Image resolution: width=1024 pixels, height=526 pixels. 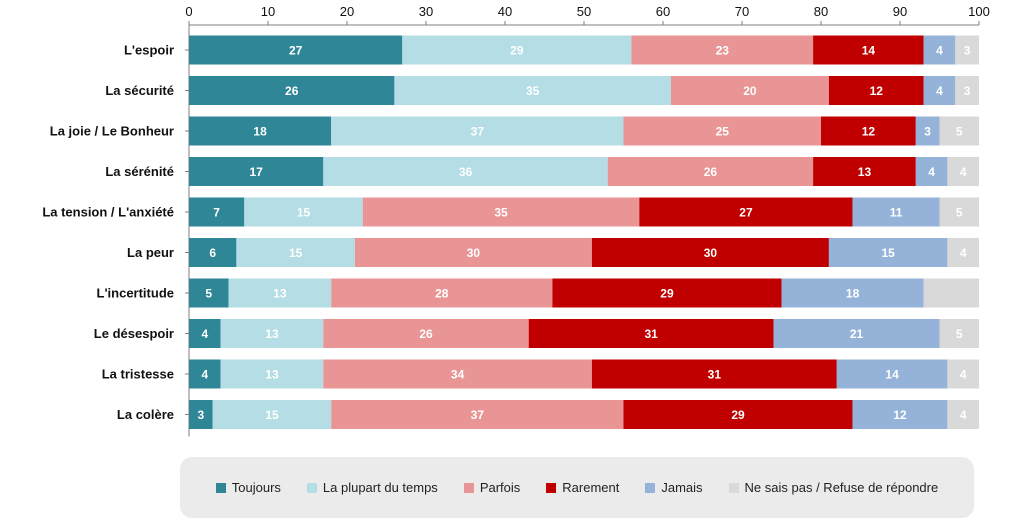 I want to click on x-tick-label: 100, so click(x=979, y=11).